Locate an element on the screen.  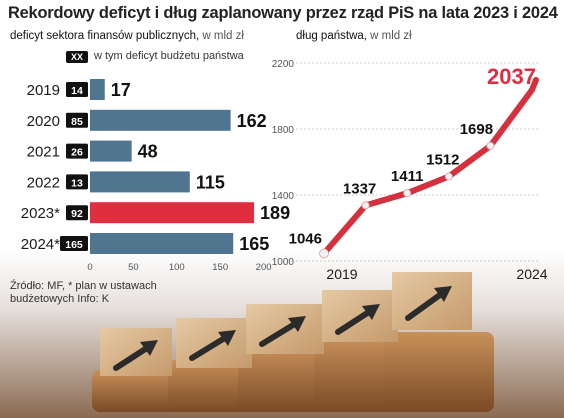
right-subtitle-text: dług państwa, is located at coordinates (331, 36).